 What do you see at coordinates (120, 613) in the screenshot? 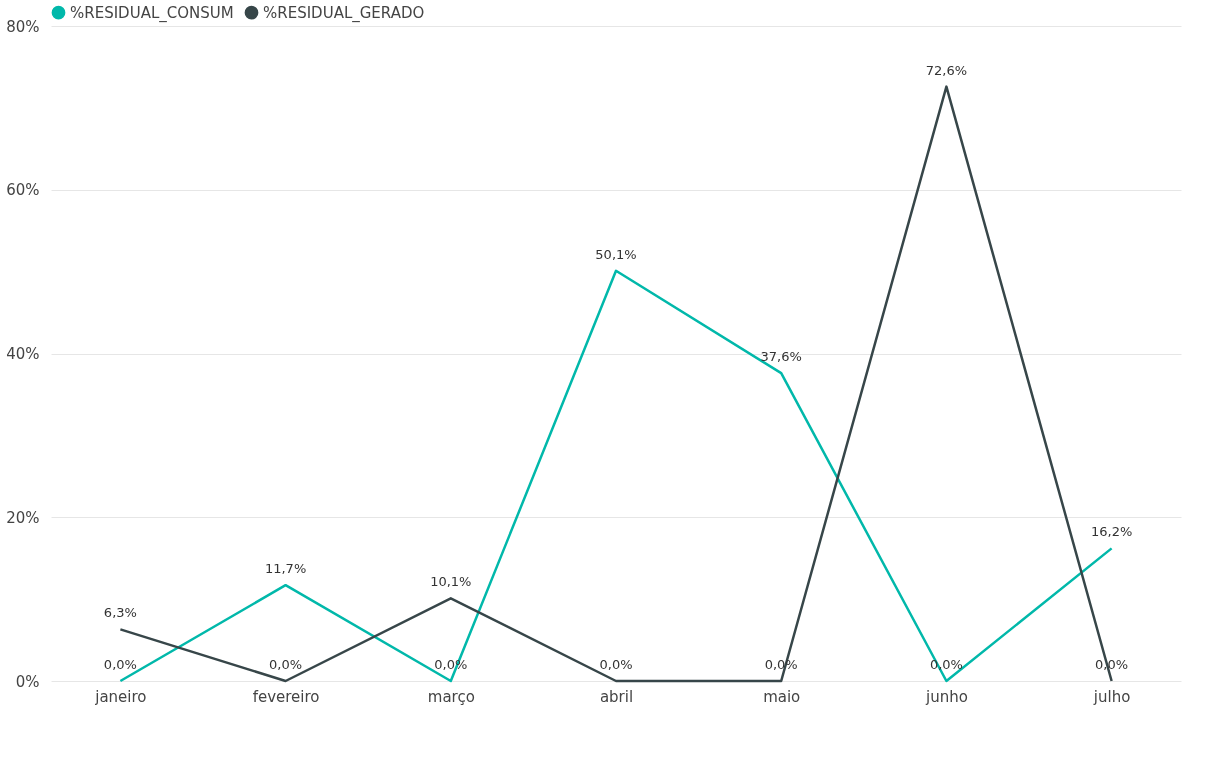
I see `data-label: 6,3%` at bounding box center [120, 613].